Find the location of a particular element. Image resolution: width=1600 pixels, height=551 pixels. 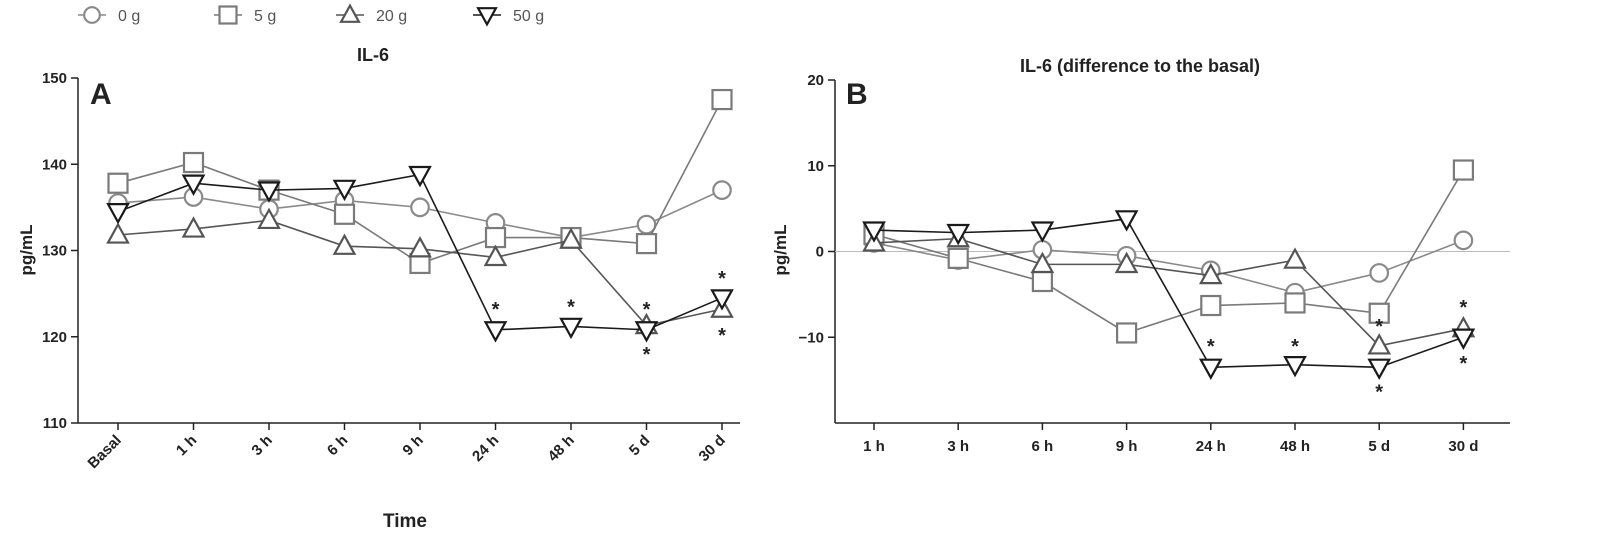

legend-label-5-g: 5 g is located at coordinates (265, 16).